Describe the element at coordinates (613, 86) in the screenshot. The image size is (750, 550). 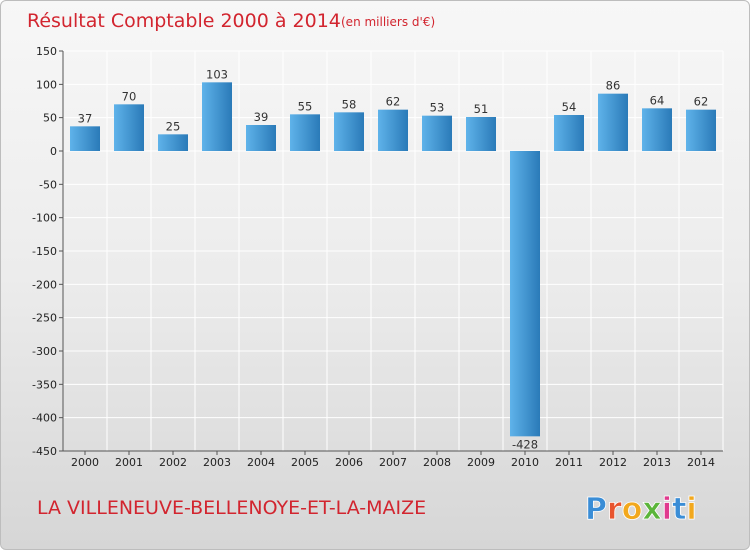
I see `data-label: 86` at that location.